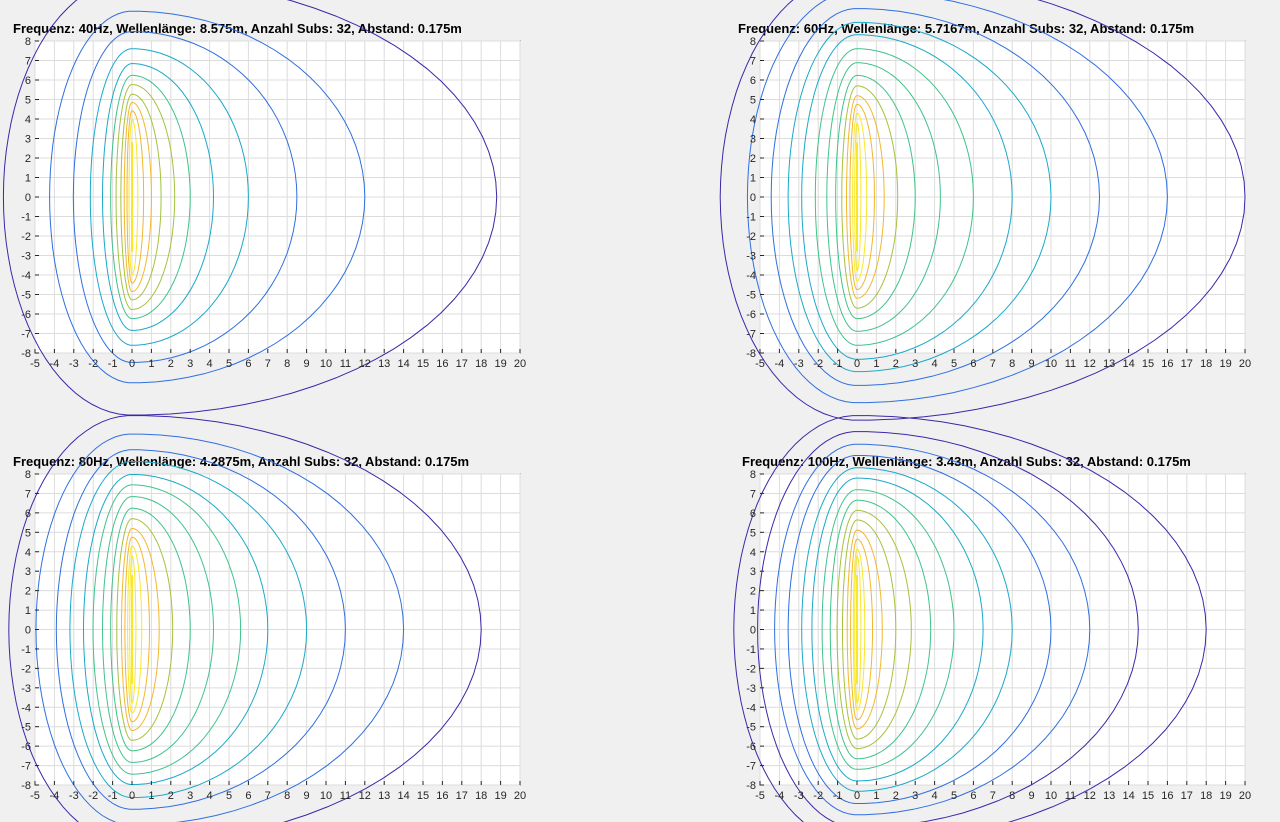 The image size is (1280, 822). Describe the element at coordinates (26, 276) in the screenshot. I see `y-tick-label: -4` at that location.